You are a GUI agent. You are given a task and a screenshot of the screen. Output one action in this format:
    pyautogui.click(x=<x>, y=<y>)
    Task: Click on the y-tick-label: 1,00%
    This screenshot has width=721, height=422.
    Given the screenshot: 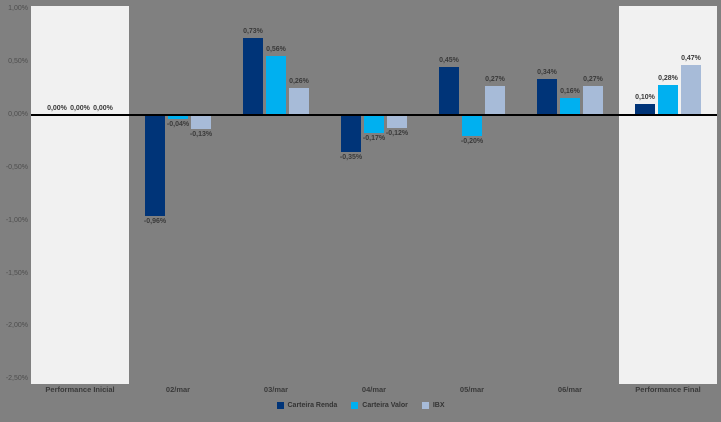 What is the action you would take?
    pyautogui.click(x=18, y=9)
    